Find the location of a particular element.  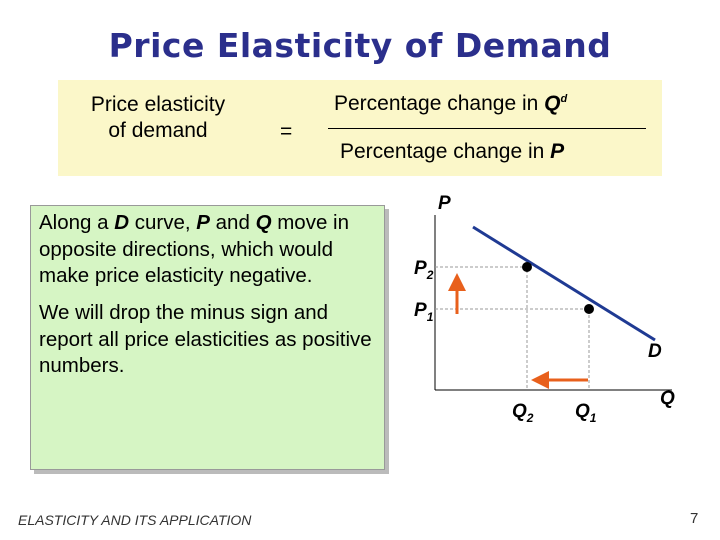

numerator-variable: Q is located at coordinates (552, 103).